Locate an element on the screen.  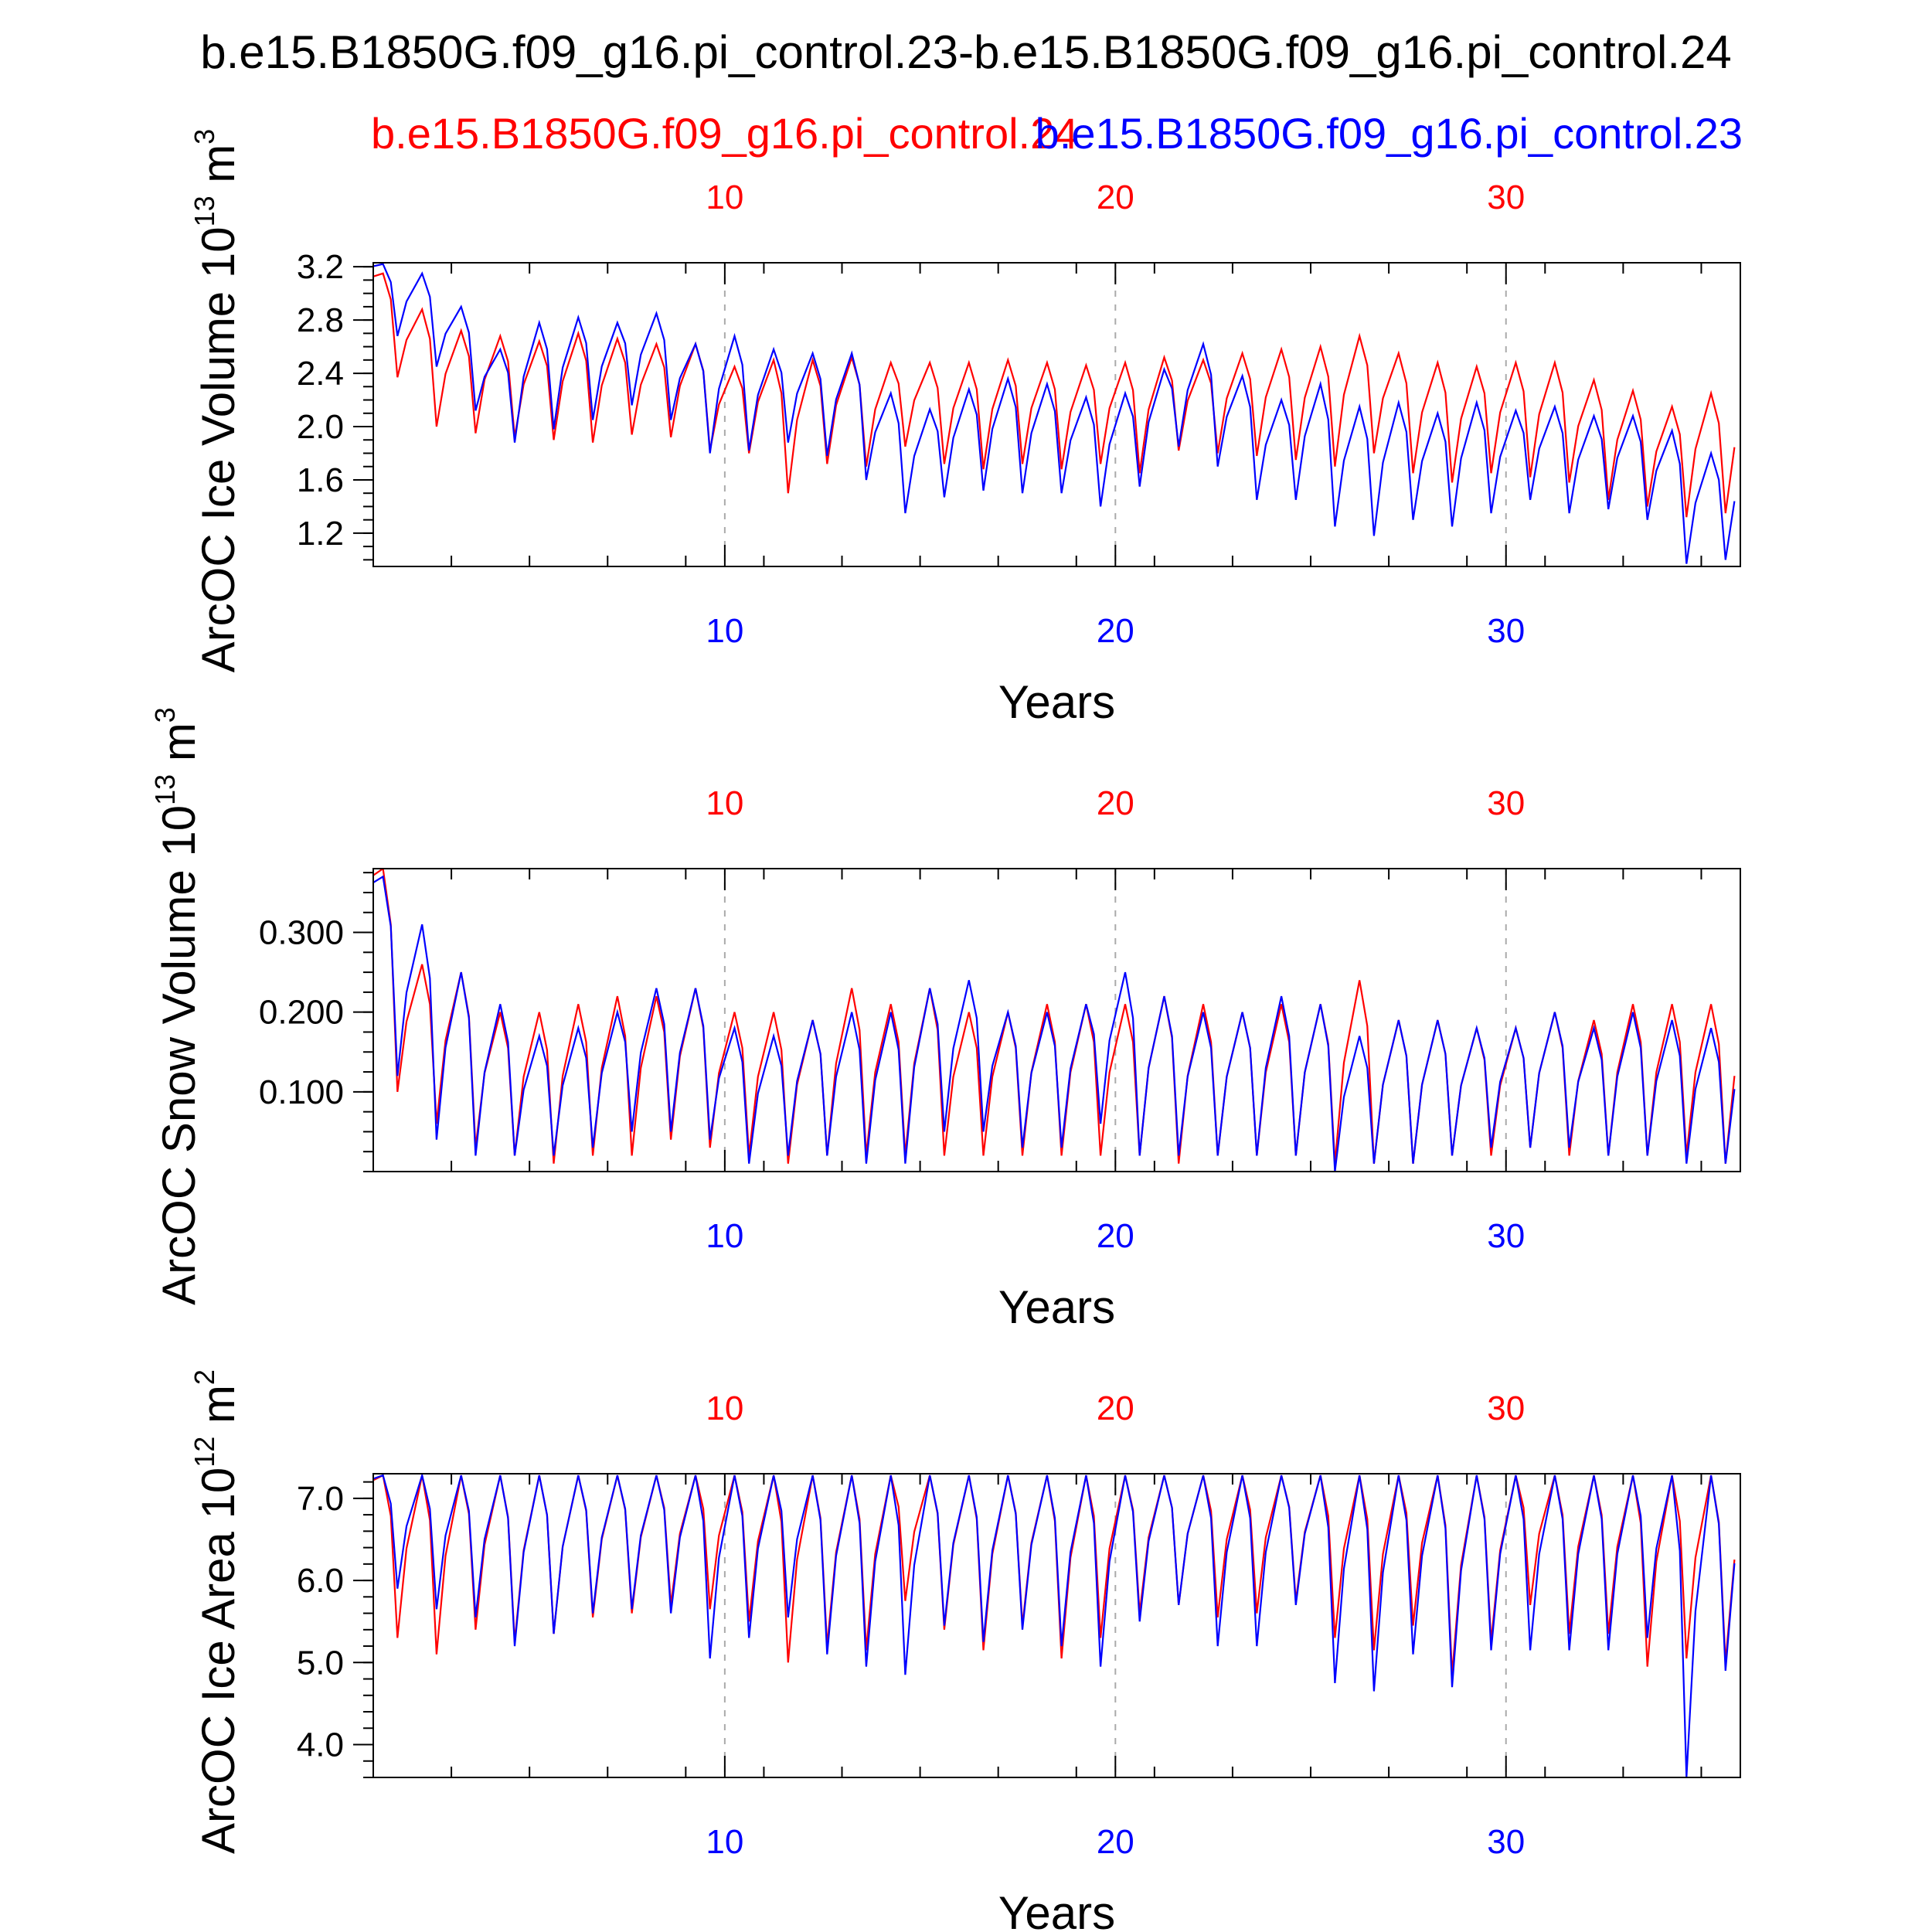
y-axis-label-part: ArcOC Ice Volume 10 is located at coordinates (218, 449).